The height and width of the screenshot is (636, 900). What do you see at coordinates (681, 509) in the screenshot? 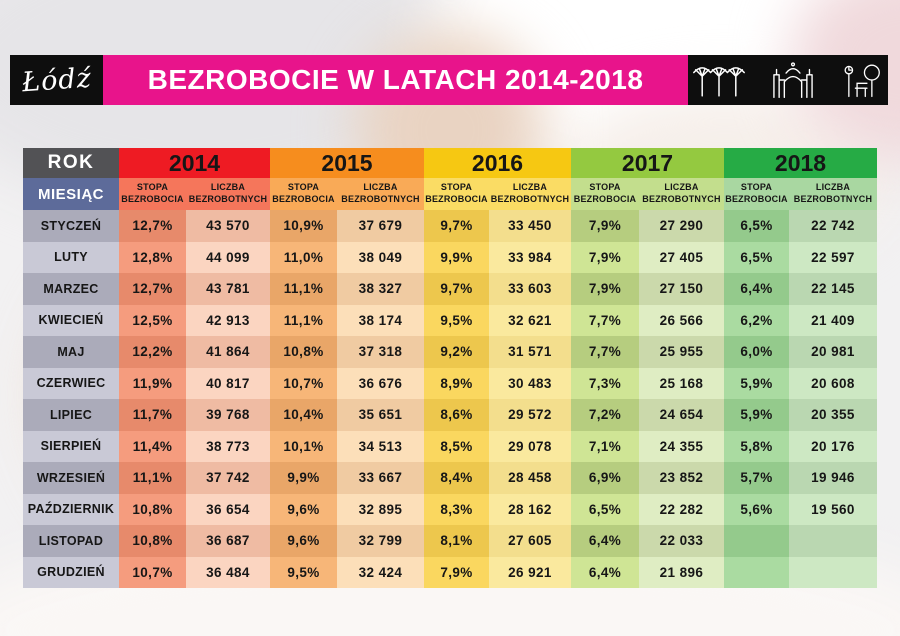
I see `liczba-cell: 22 282` at bounding box center [681, 509].